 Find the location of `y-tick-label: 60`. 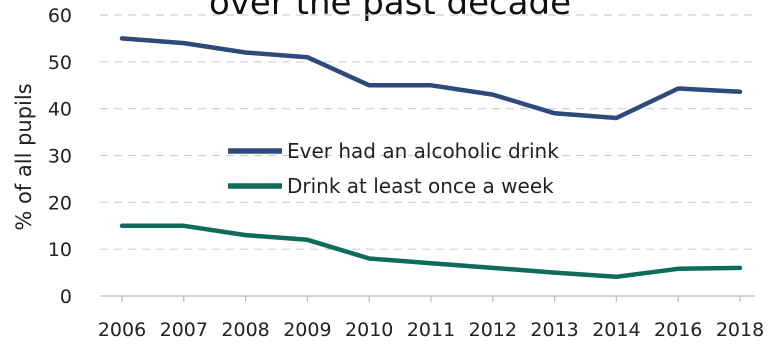

y-tick-label: 60 is located at coordinates (60, 16).